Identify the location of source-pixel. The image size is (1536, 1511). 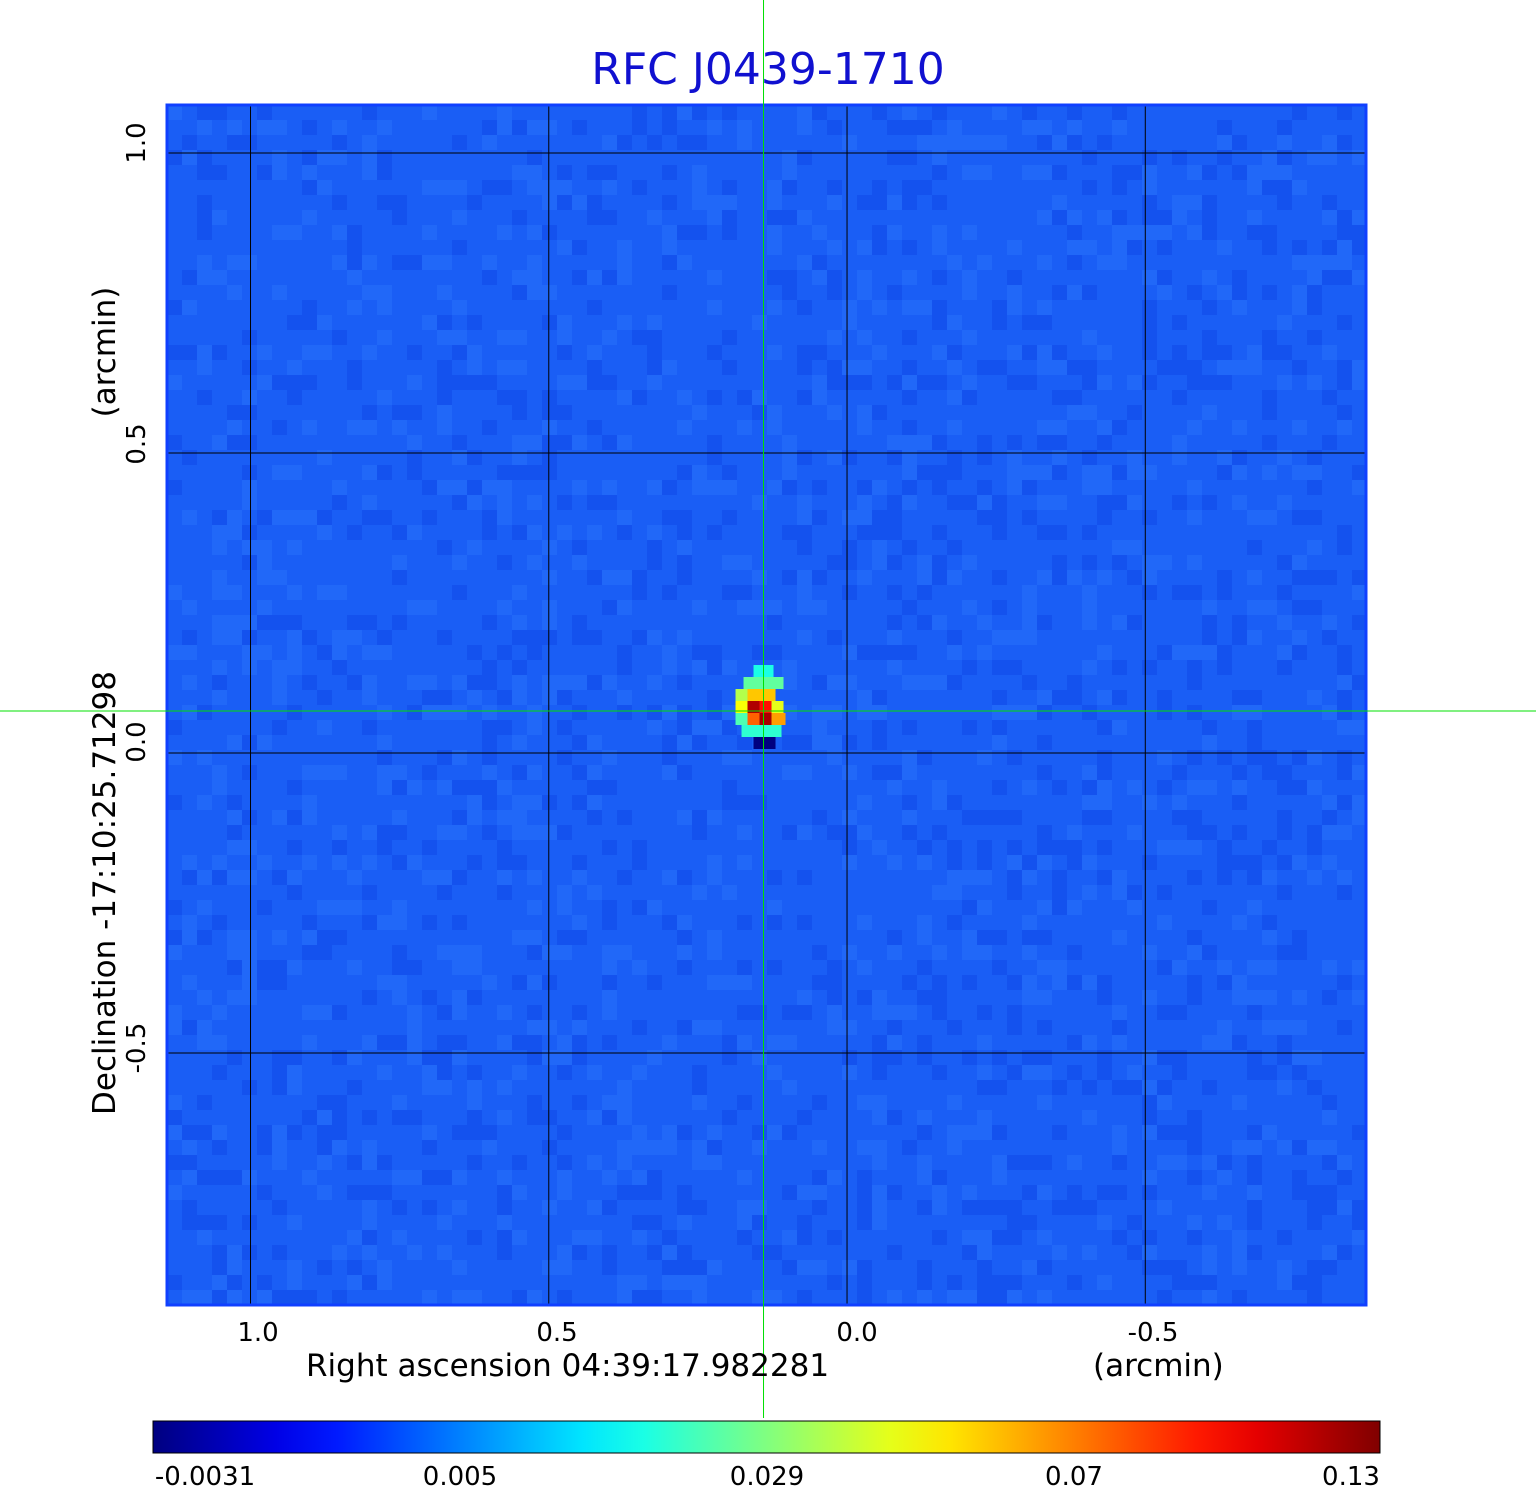
(753, 719).